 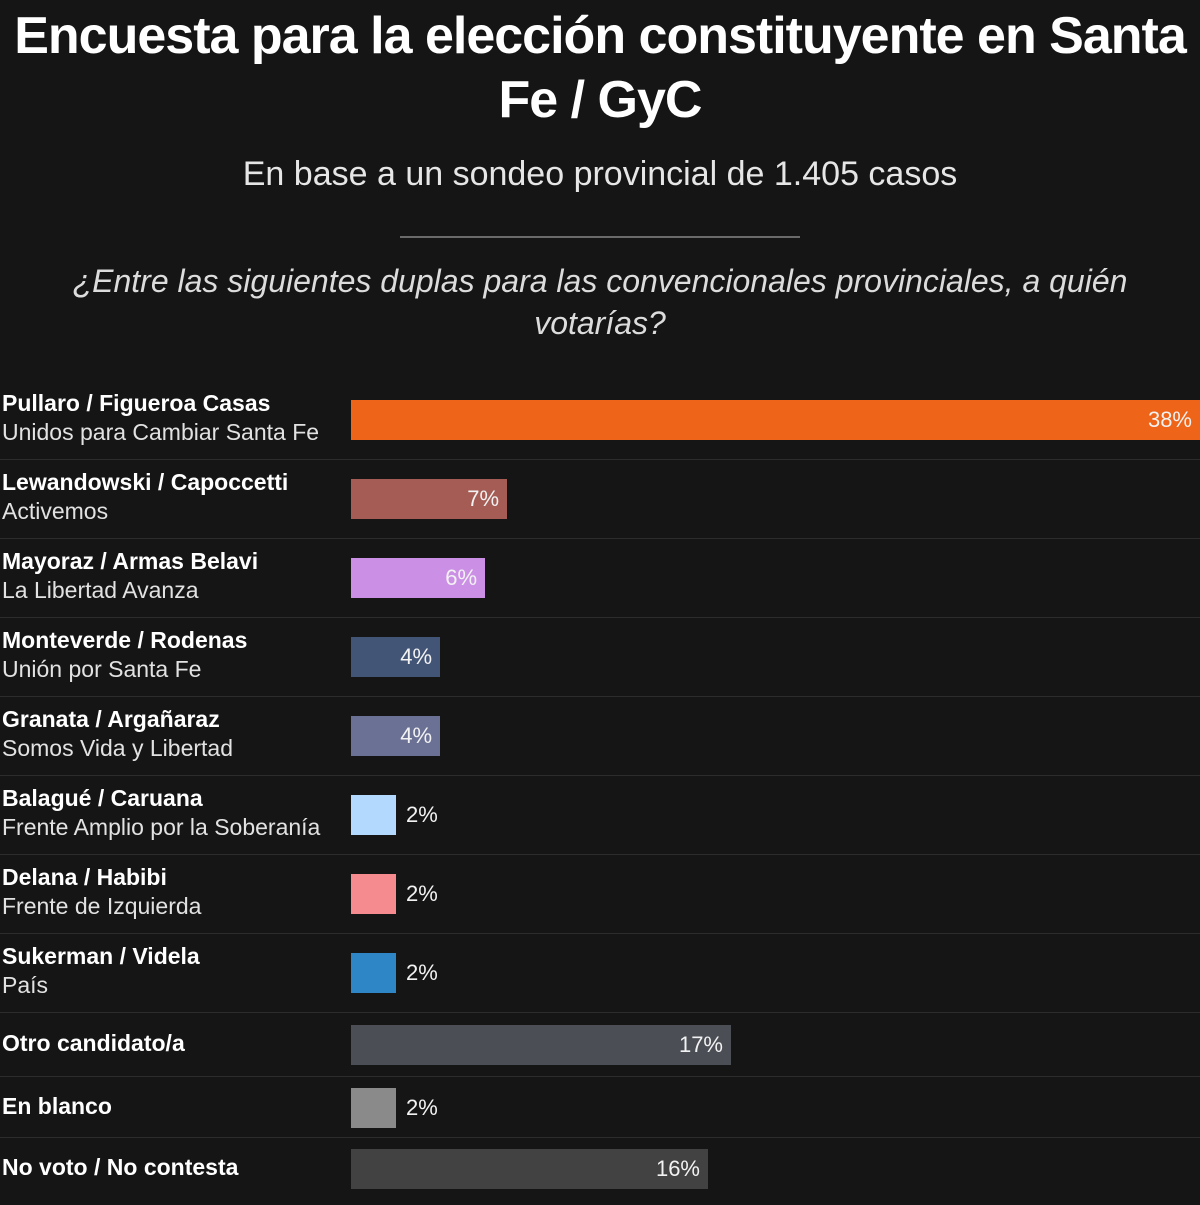 What do you see at coordinates (600, 498) in the screenshot?
I see `chart-row: Lewandowski / Capoccetti Activemos 7%` at bounding box center [600, 498].